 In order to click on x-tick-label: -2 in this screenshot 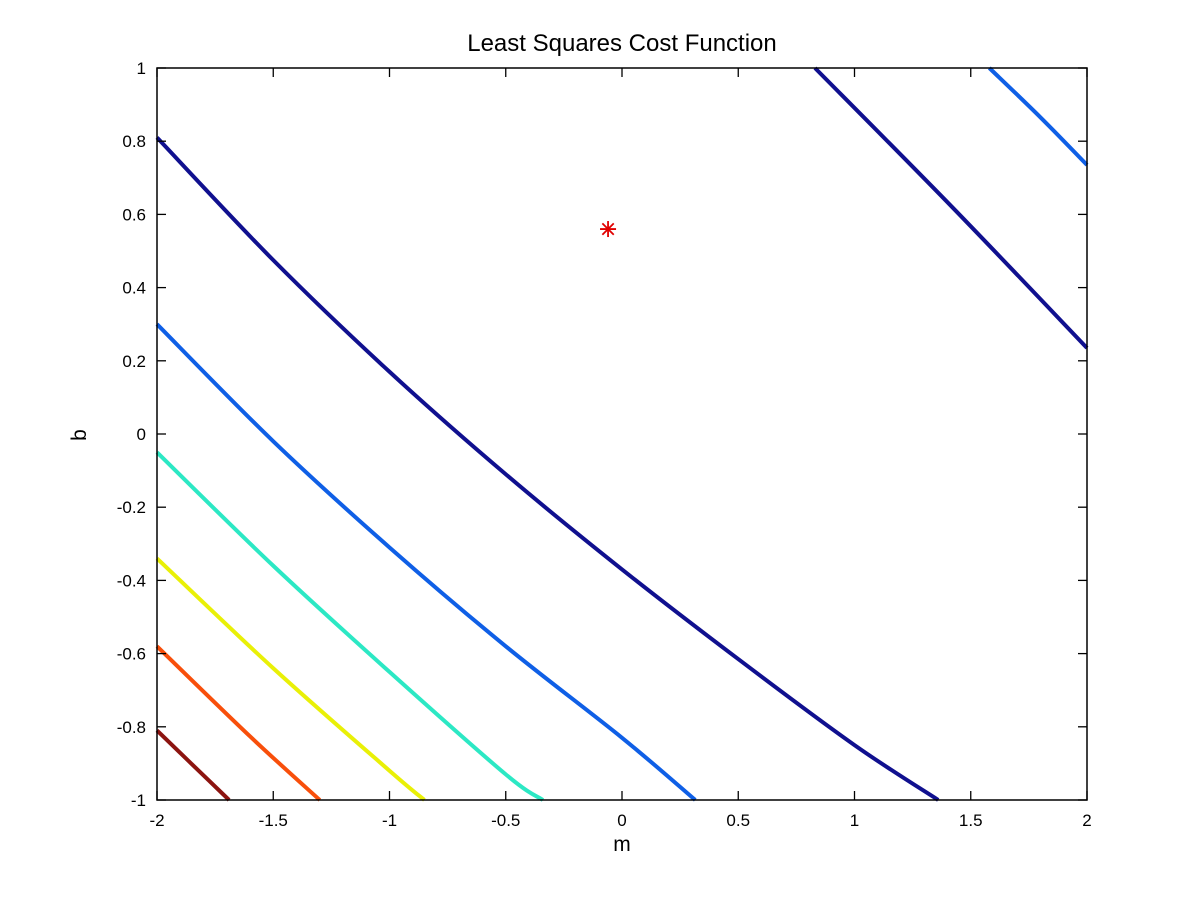, I will do `click(156, 820)`.